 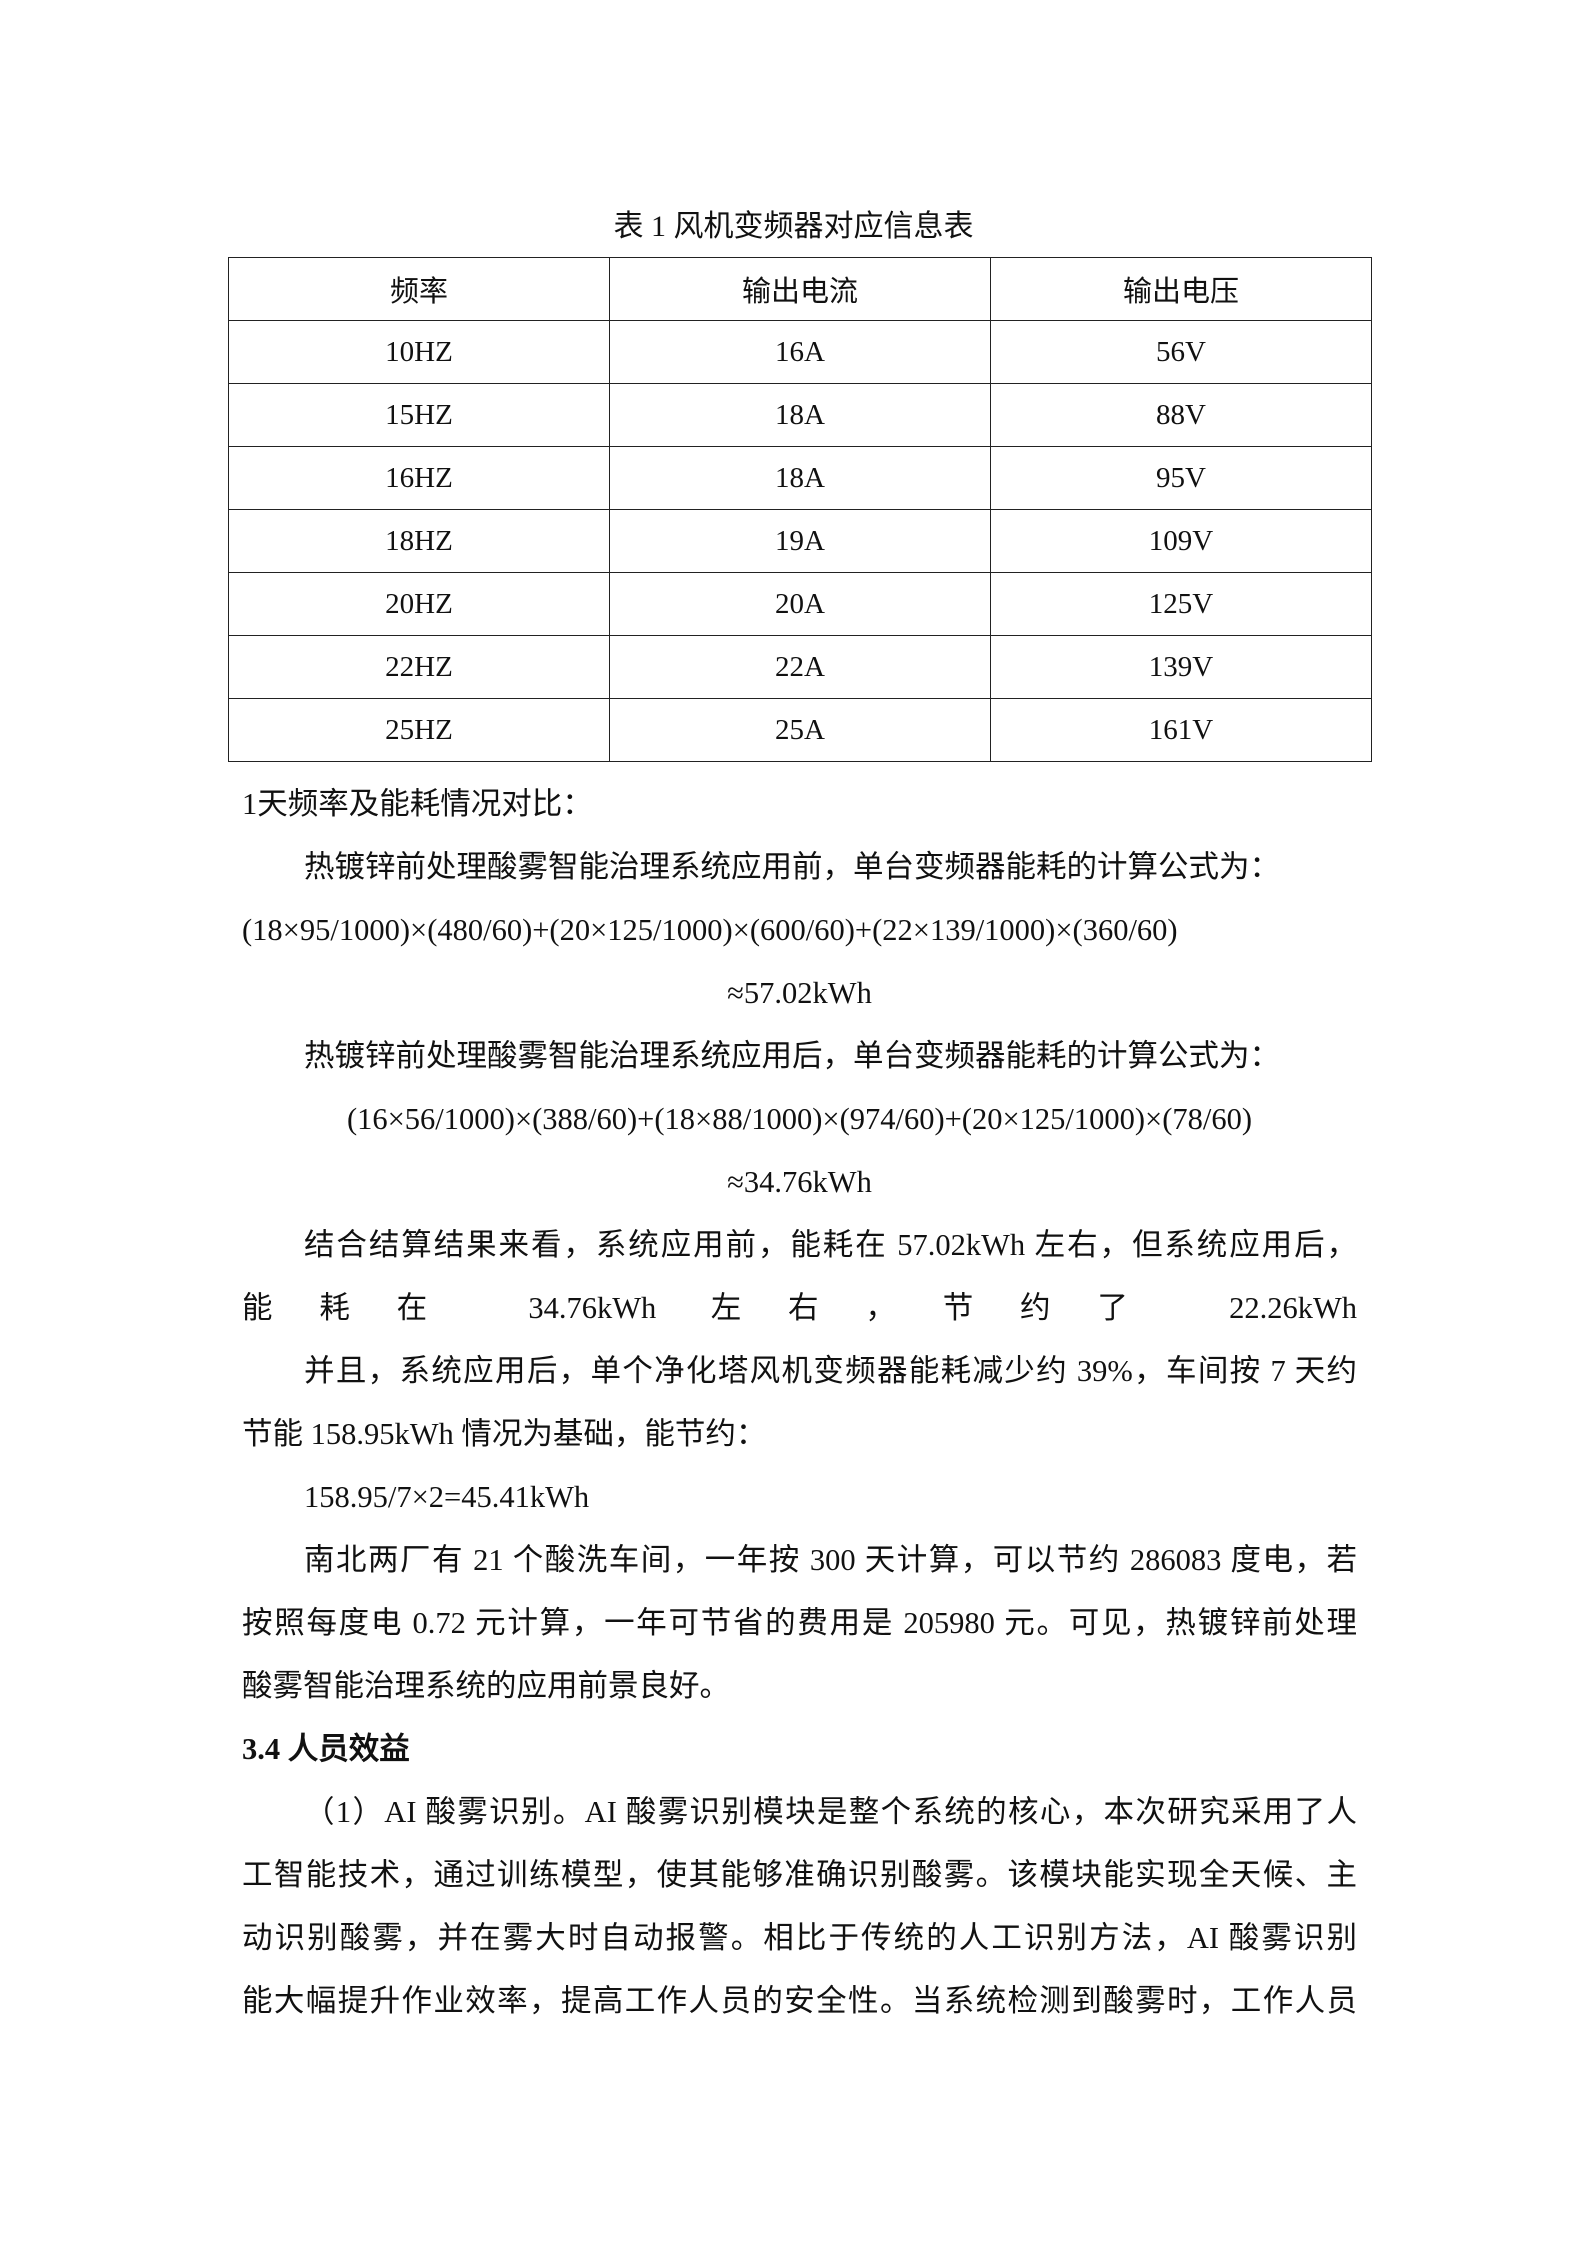 I want to click on paragraph-line: 能耗在 34.76kWh 左右，节约了 22.26kWh, so click(x=799, y=1308).